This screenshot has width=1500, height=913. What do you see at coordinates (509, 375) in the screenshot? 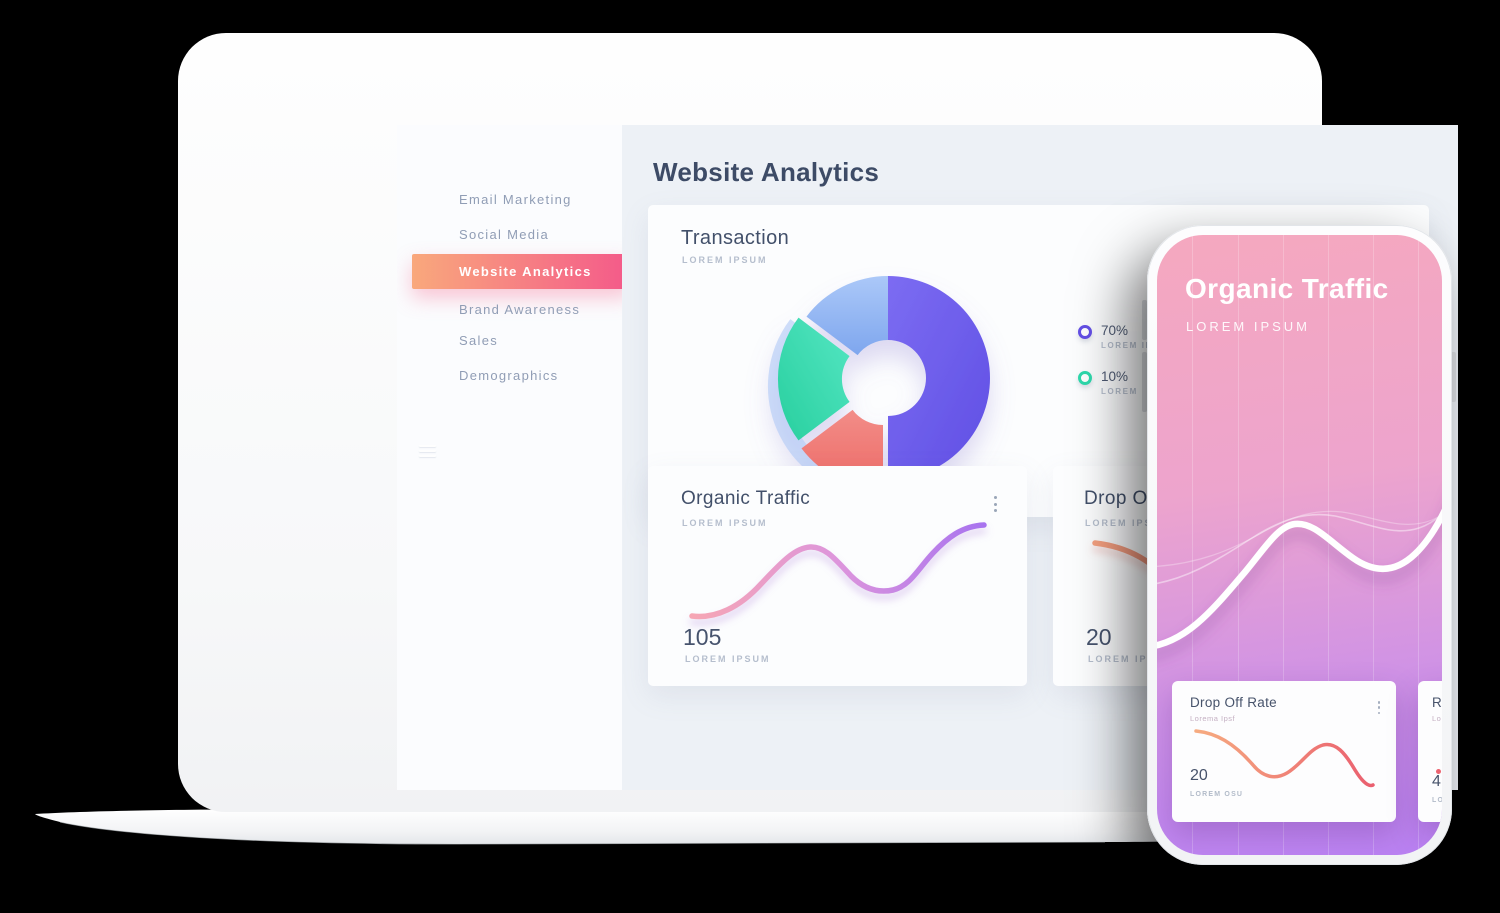
I see `sidebar-item-demographics: Demographics` at bounding box center [509, 375].